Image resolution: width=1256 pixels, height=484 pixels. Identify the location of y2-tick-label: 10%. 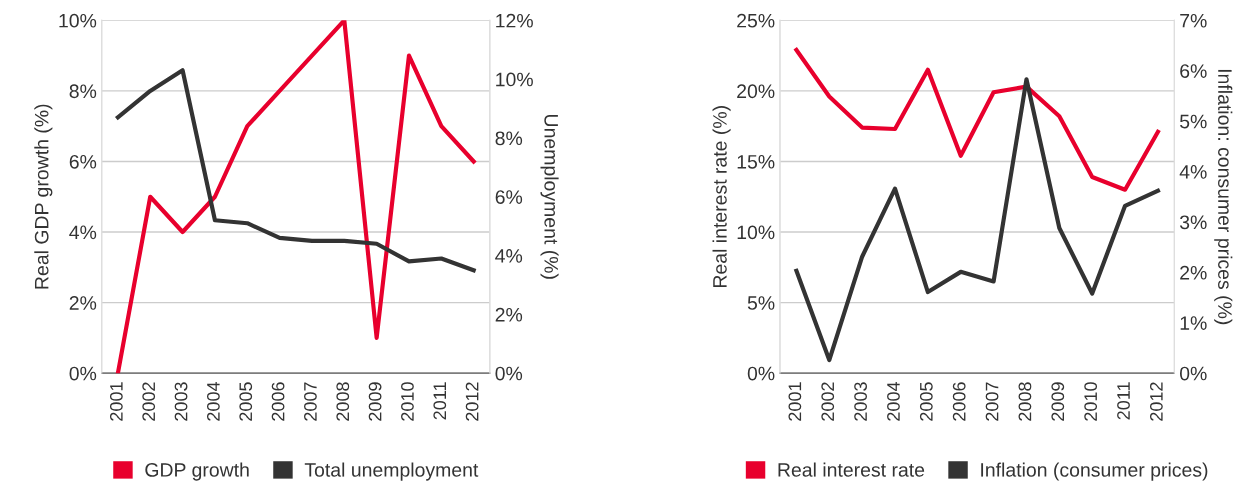
(514, 79).